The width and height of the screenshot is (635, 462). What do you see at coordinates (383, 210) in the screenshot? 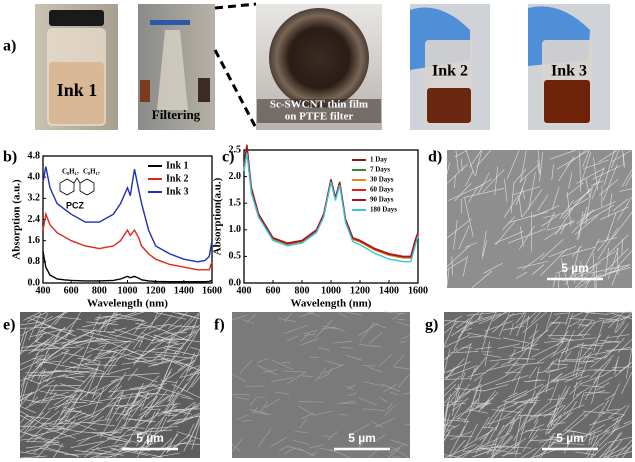
I see `legend-label: 180 Days` at bounding box center [383, 210].